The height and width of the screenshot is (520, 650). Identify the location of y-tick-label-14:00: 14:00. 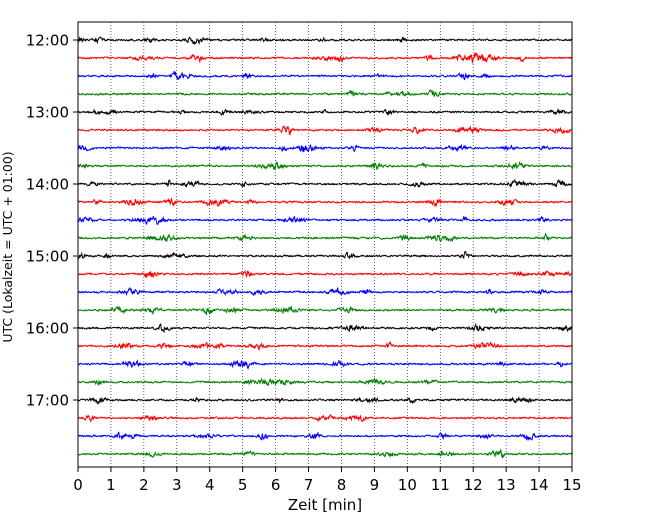
(47, 185).